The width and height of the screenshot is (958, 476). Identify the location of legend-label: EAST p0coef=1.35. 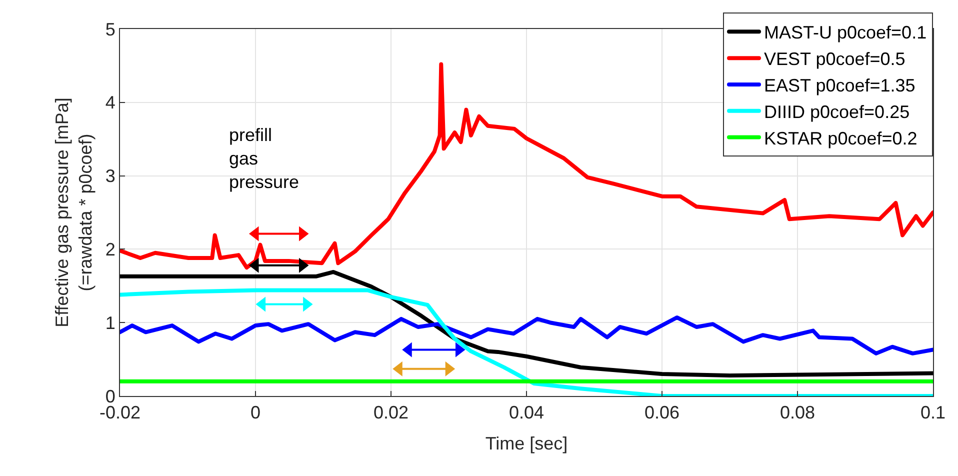
(840, 86).